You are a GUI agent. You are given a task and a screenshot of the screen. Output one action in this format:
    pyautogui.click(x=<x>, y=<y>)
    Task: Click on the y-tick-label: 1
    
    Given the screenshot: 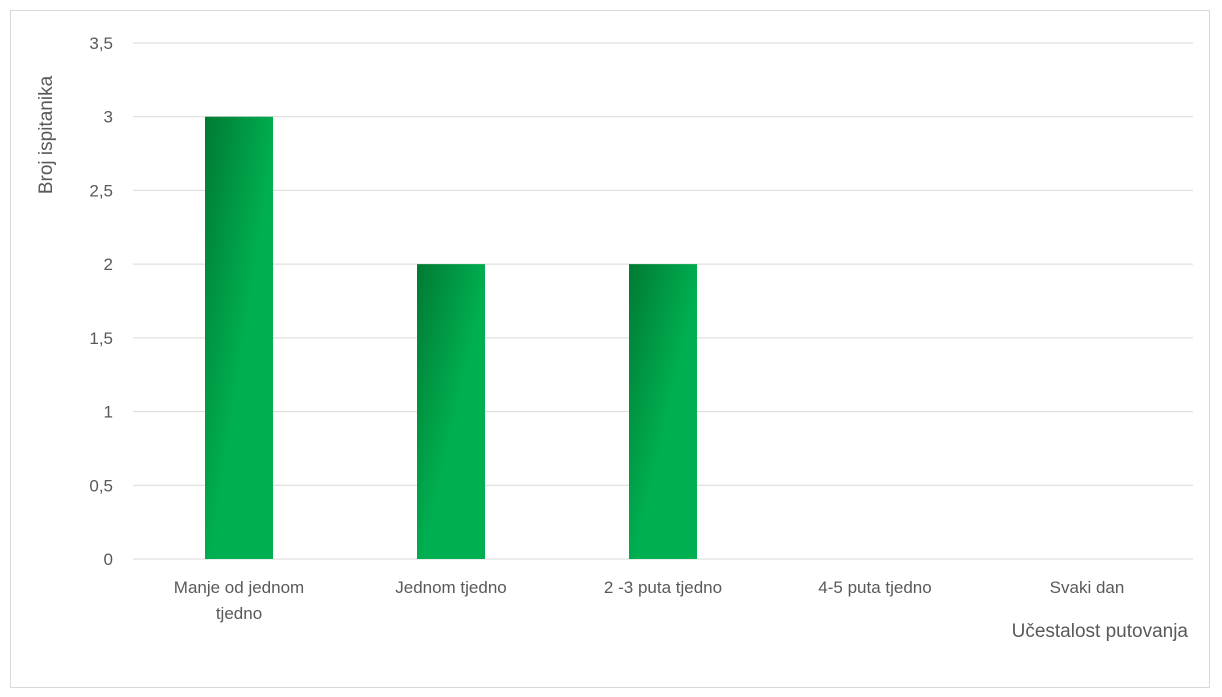 What is the action you would take?
    pyautogui.click(x=108, y=412)
    